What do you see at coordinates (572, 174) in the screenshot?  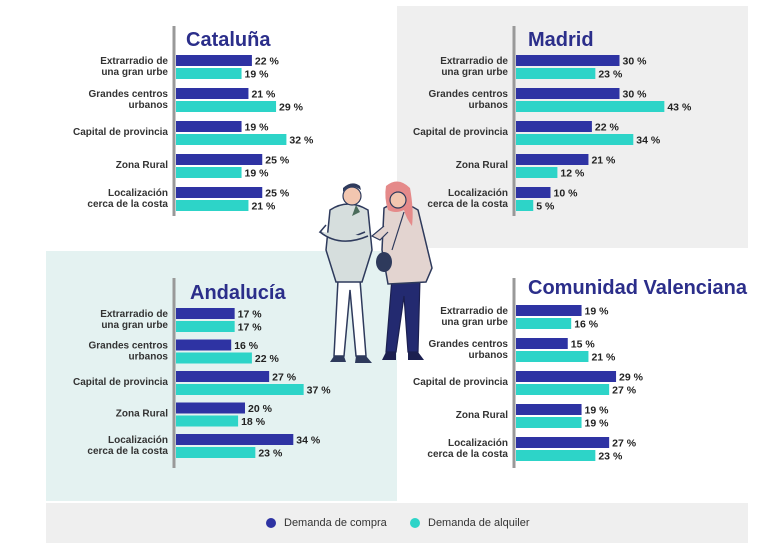 I see `value-label-alquiler: 12 %` at bounding box center [572, 174].